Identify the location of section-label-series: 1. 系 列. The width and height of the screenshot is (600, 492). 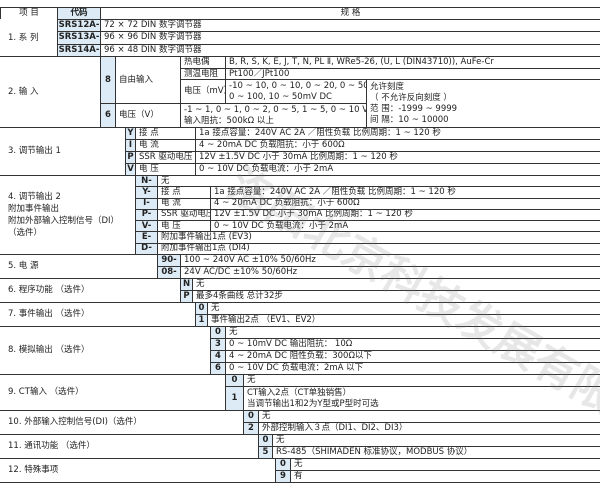
(70, 37).